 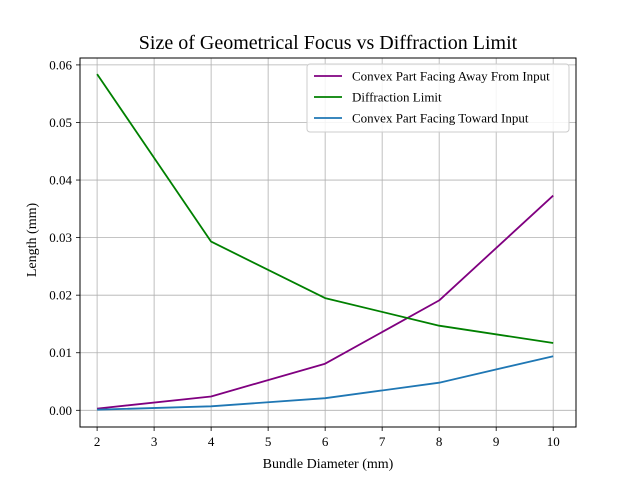 I want to click on x-tick-label: 5, so click(x=268, y=441).